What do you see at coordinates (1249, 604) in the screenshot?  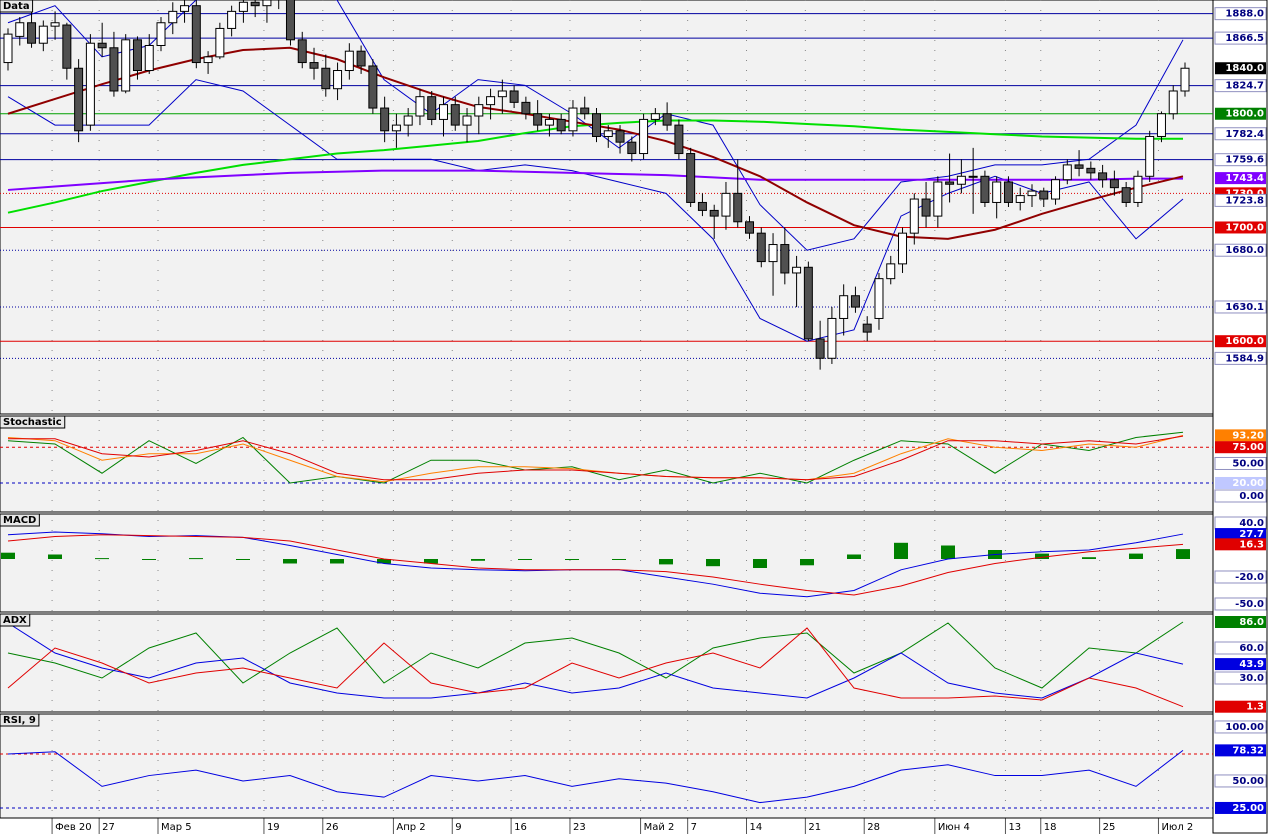 I see `value-label: -50.0` at bounding box center [1249, 604].